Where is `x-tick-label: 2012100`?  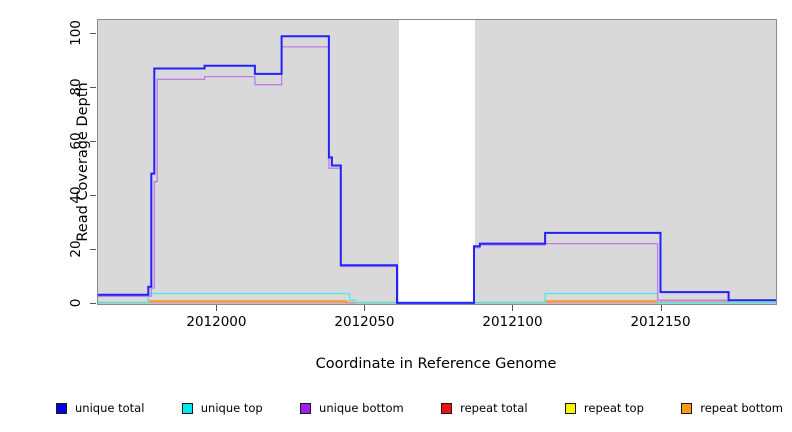
x-tick-label: 2012100 is located at coordinates (512, 322).